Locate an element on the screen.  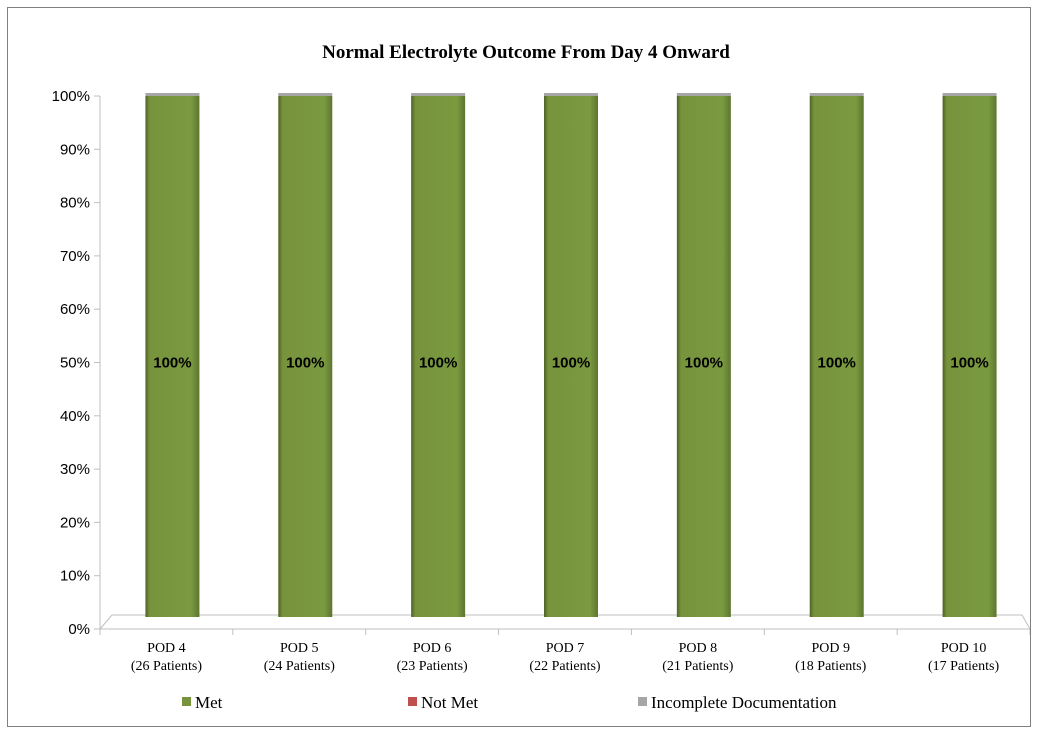
y-tick-label: 20% is located at coordinates (75, 522).